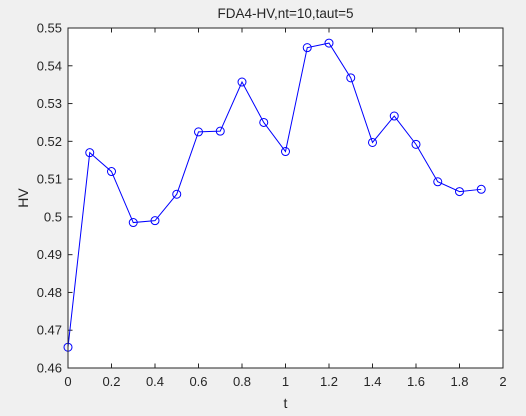  I want to click on x-tick-label: 2, so click(502, 381).